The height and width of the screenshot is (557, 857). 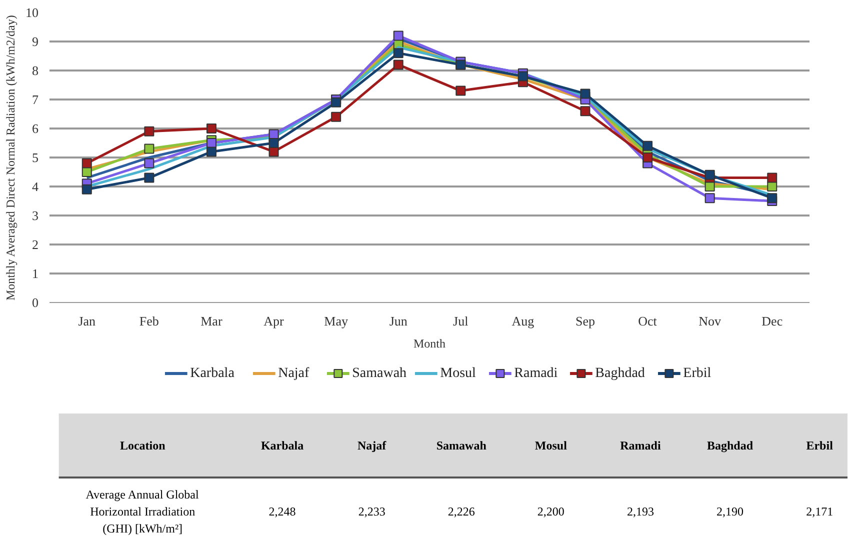 I want to click on text: 2,226, so click(x=461, y=511).